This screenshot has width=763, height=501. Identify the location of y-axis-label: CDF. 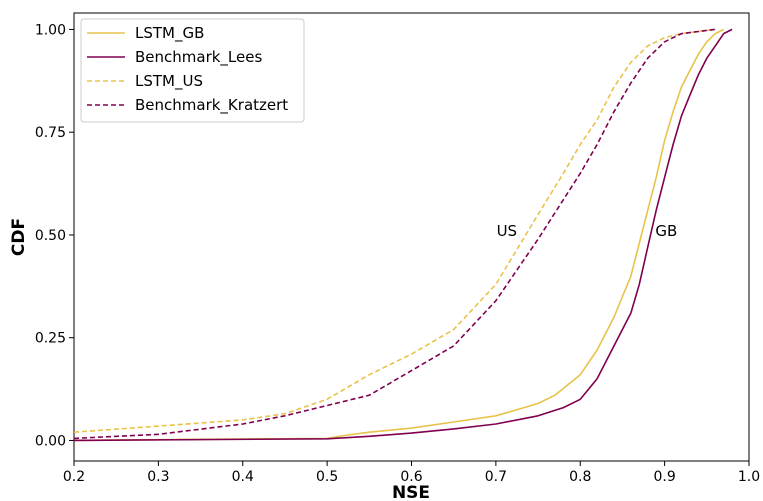
(19, 237).